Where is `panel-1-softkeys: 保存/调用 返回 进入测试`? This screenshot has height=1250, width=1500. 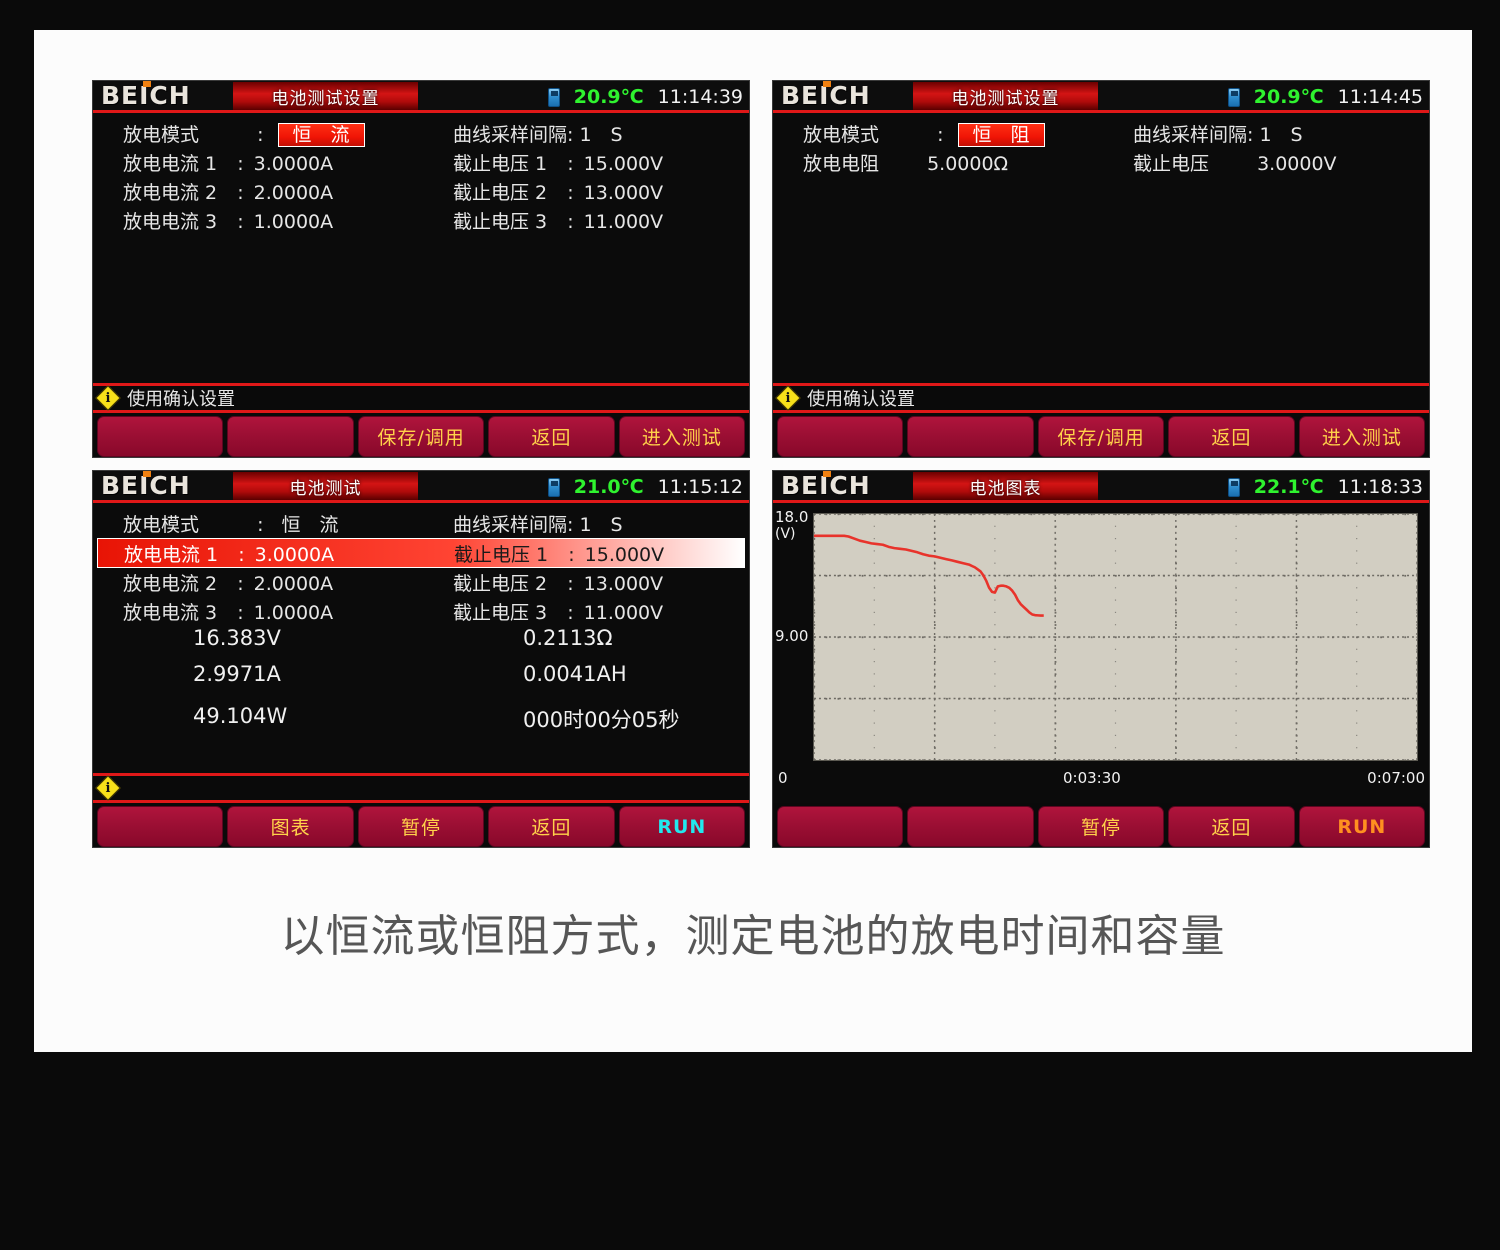 panel-1-softkeys: 保存/调用 返回 进入测试 is located at coordinates (421, 435).